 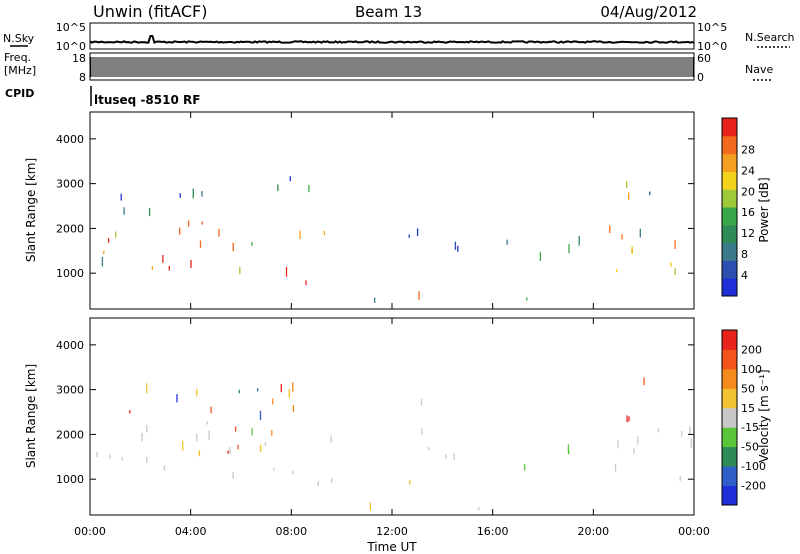 What do you see at coordinates (704, 58) in the screenshot?
I see `nave-tick-top: 60` at bounding box center [704, 58].